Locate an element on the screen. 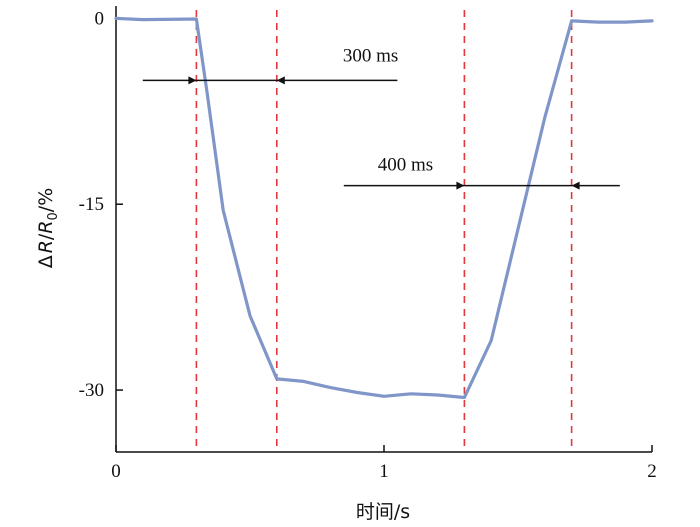 The width and height of the screenshot is (700, 527). y-axis-title: ΔR/R0/% is located at coordinates (48, 228).